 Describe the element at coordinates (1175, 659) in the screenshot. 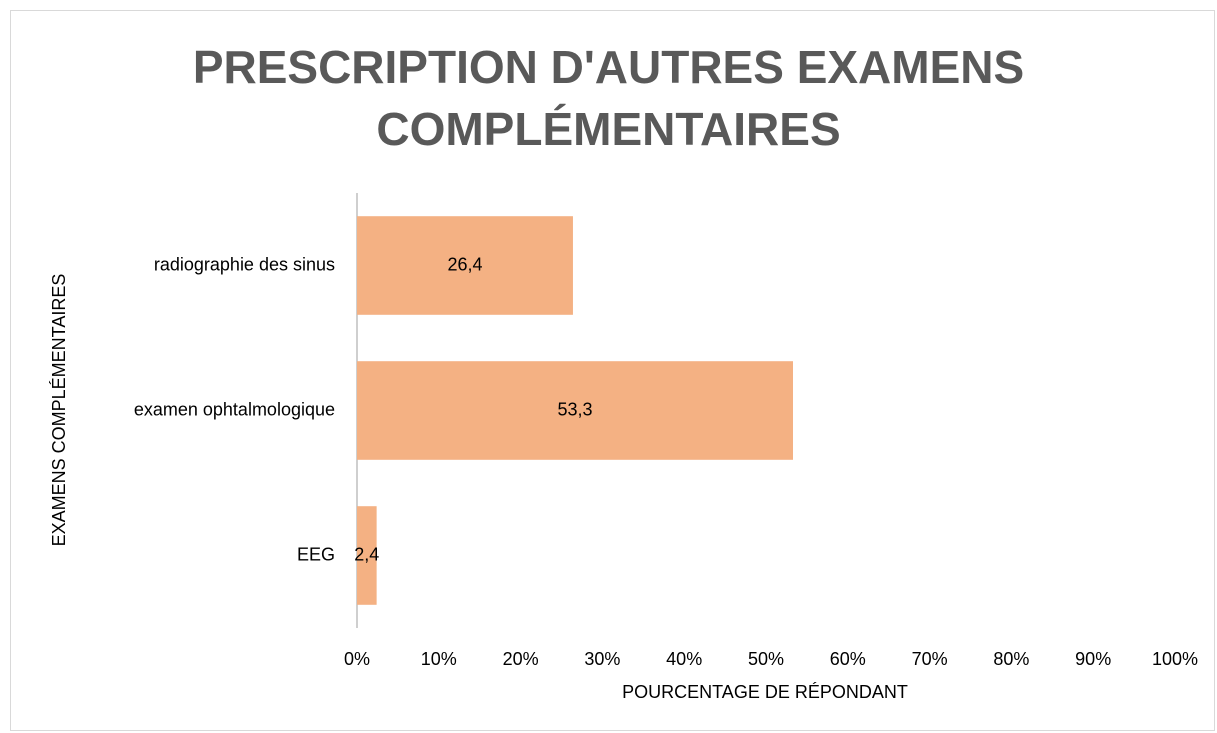

I see `x-tick-label: 100%` at that location.